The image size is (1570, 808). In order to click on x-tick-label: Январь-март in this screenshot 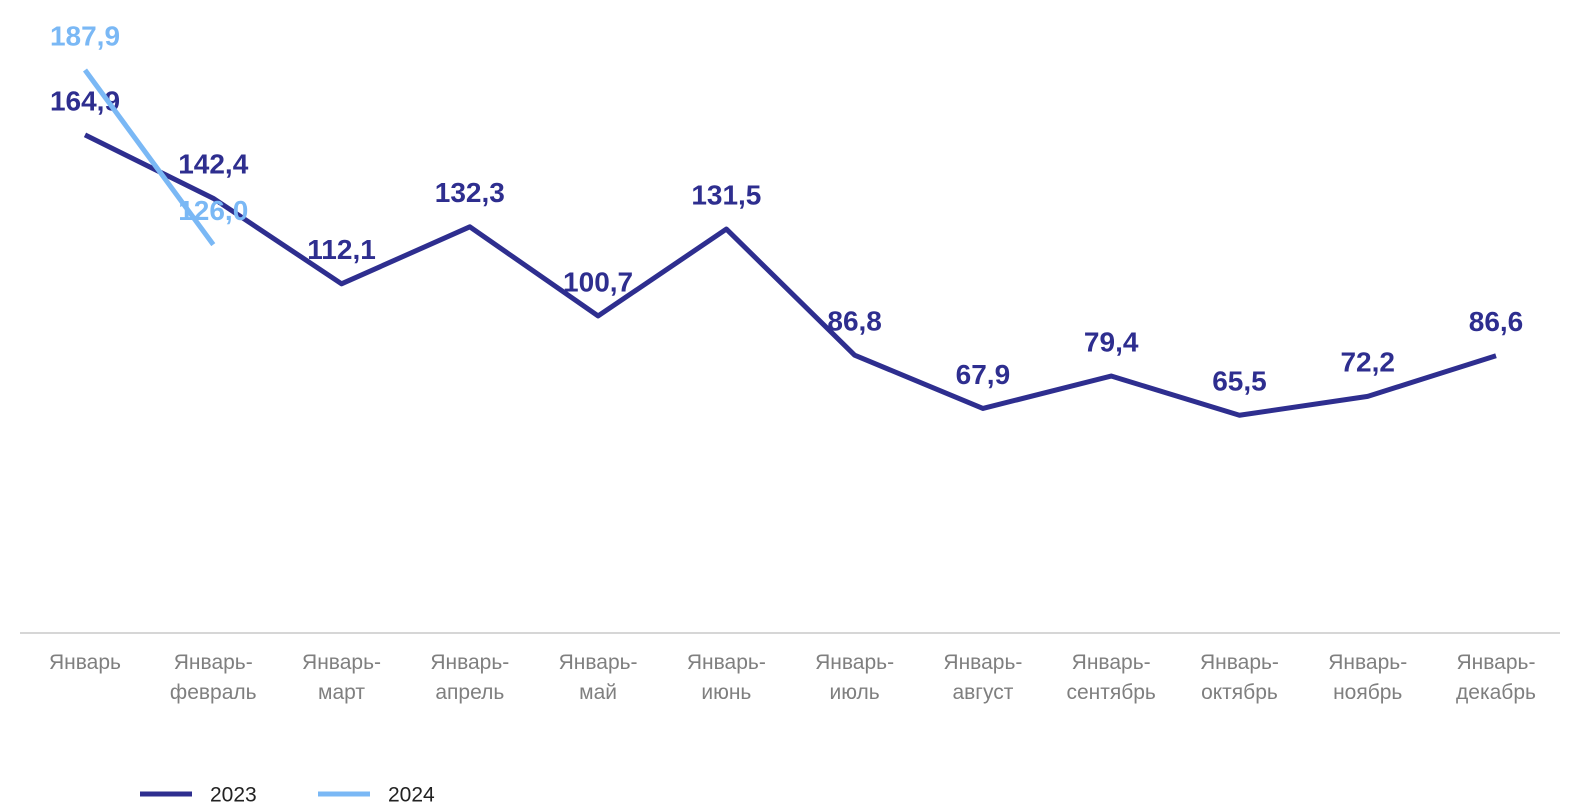, I will do `click(342, 677)`.